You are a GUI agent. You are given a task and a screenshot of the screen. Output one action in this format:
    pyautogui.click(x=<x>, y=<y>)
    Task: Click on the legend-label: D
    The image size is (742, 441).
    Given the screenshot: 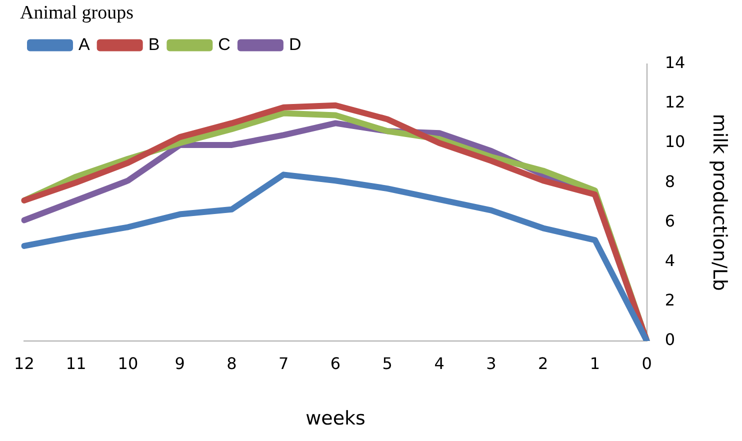 What is the action you would take?
    pyautogui.click(x=295, y=44)
    